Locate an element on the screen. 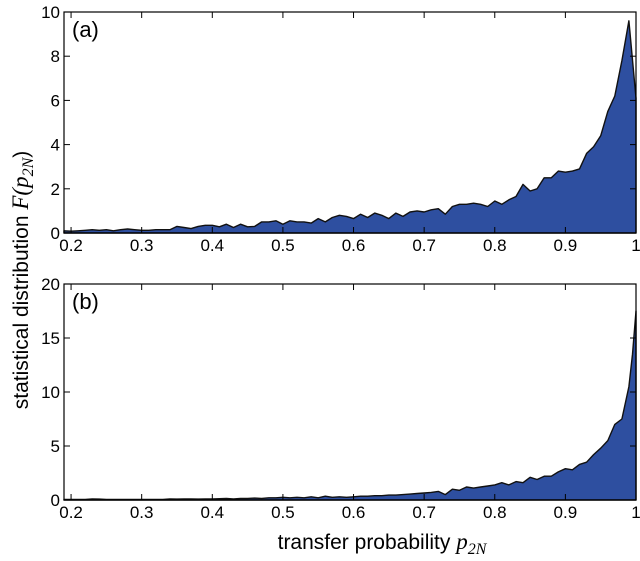 The height and width of the screenshot is (561, 640). x-axis-label-var: p is located at coordinates (461, 541).